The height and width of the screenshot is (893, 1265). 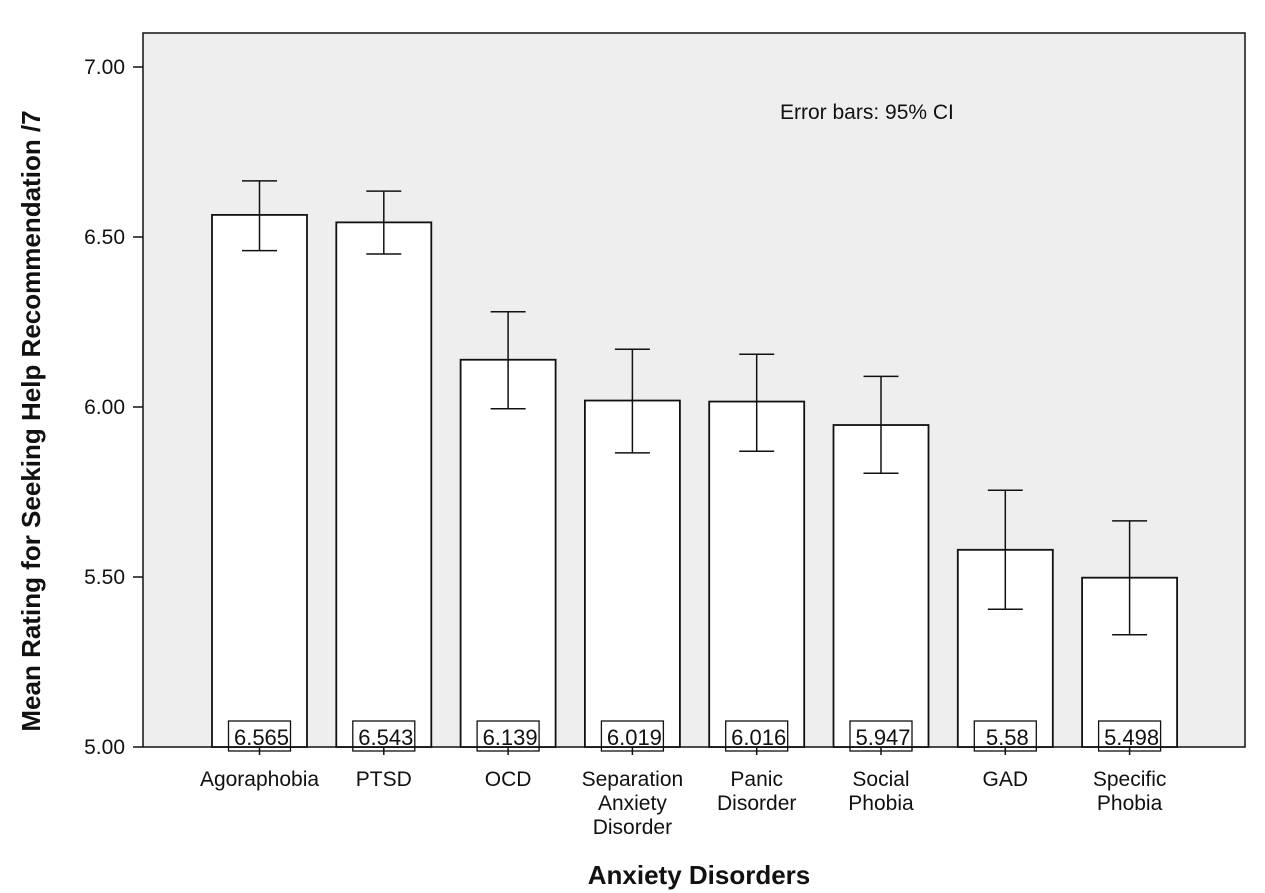 I want to click on value-label-7: 5.498, so click(x=1131, y=737).